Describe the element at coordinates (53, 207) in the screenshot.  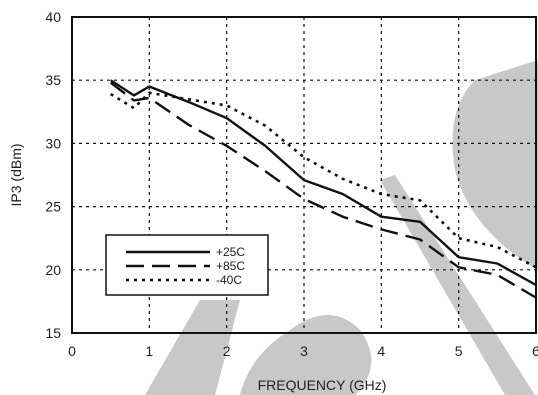
I see `y-tick-label: 25` at that location.